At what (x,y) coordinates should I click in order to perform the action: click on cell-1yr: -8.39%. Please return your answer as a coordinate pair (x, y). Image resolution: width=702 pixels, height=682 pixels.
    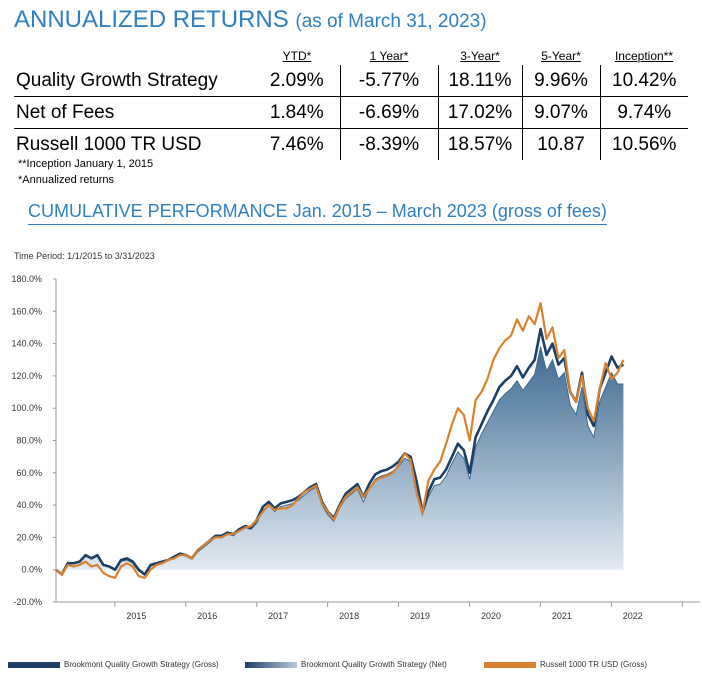
    Looking at the image, I should click on (388, 144).